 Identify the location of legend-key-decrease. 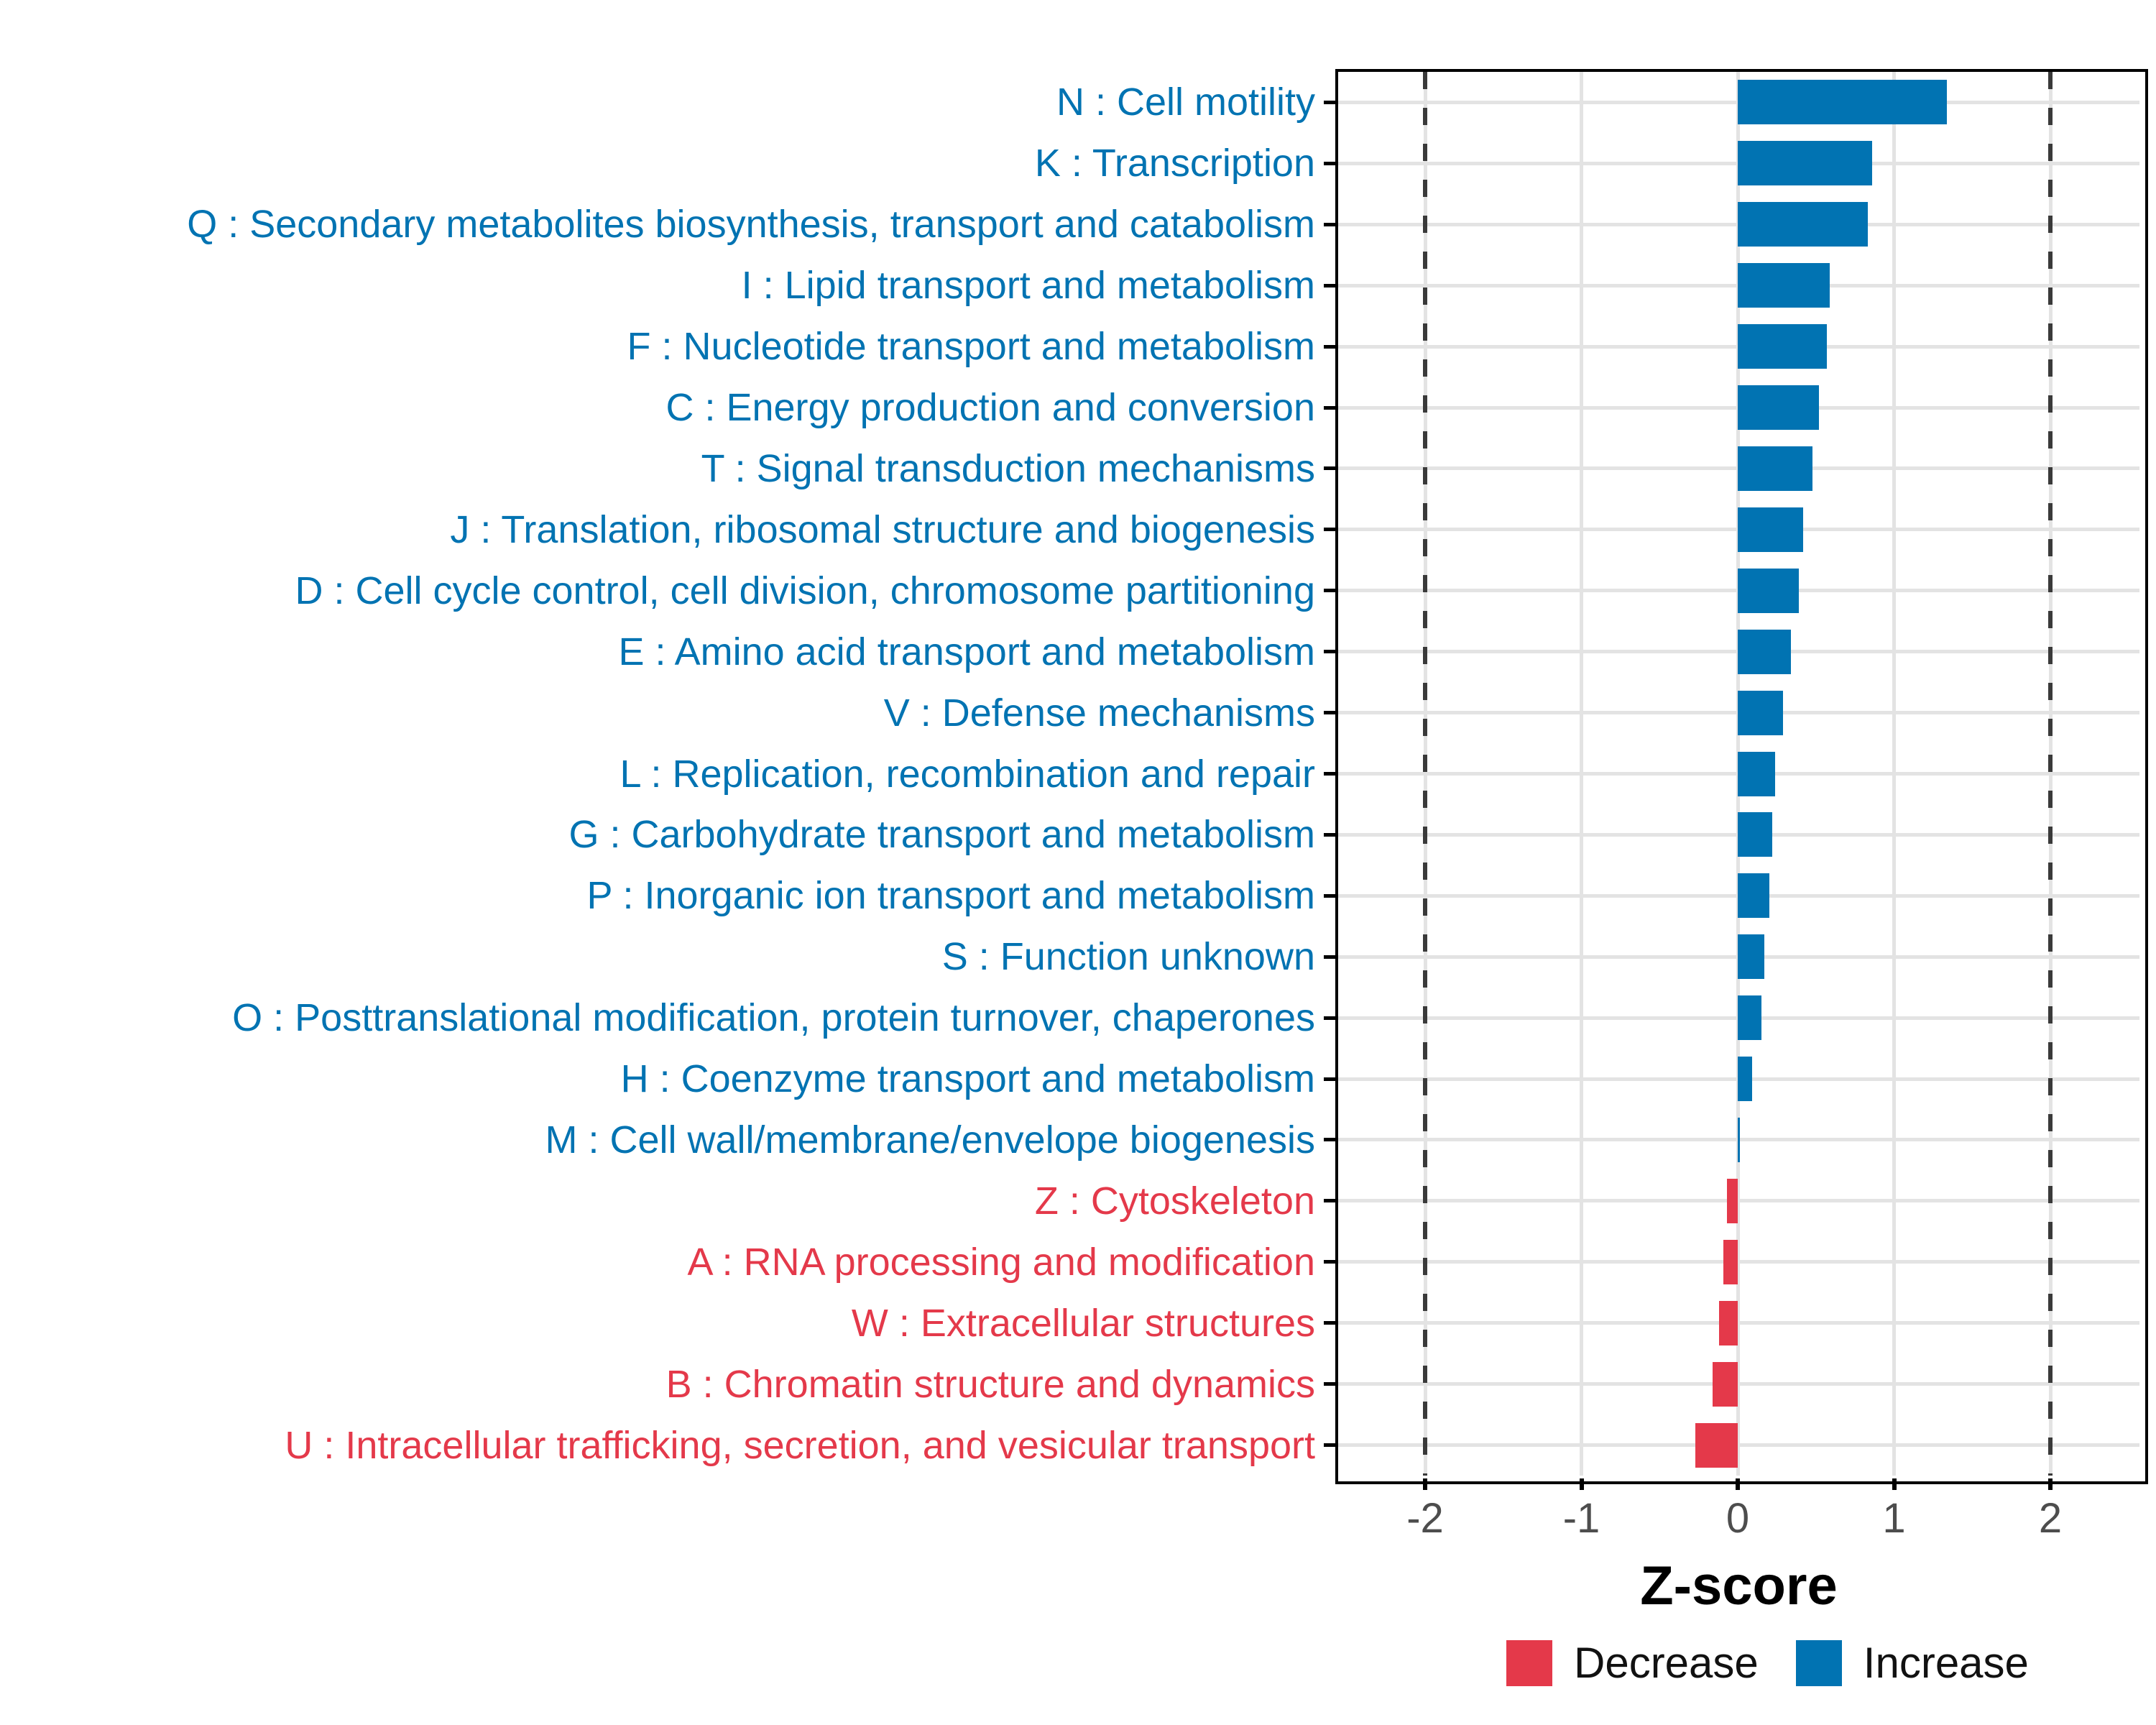
(1529, 1663).